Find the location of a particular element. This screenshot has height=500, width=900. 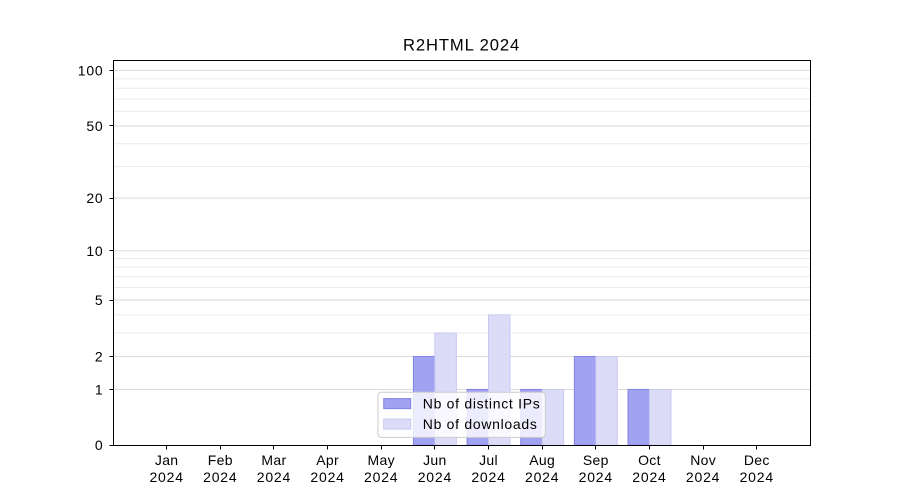

svg-text: Aug is located at coordinates (542, 460).